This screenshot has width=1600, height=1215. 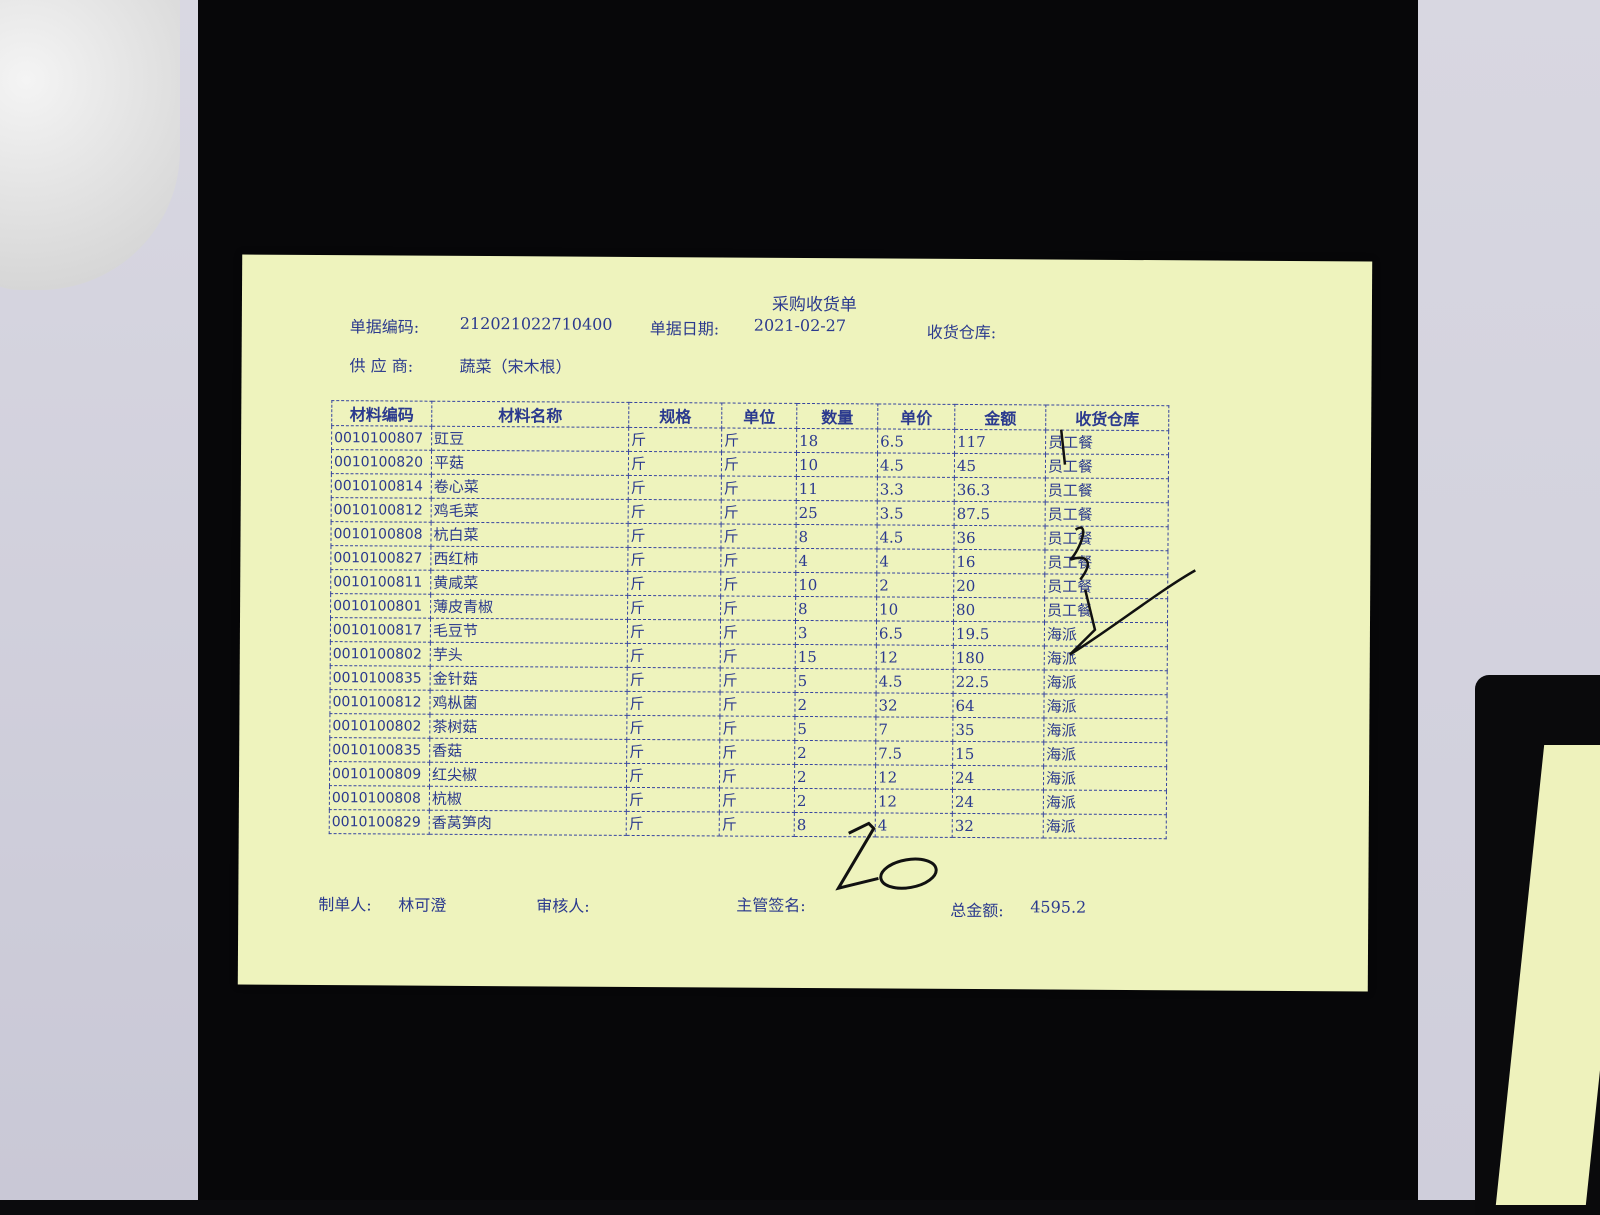 What do you see at coordinates (563, 906) in the screenshot?
I see `reviewer-label: 审核人:` at bounding box center [563, 906].